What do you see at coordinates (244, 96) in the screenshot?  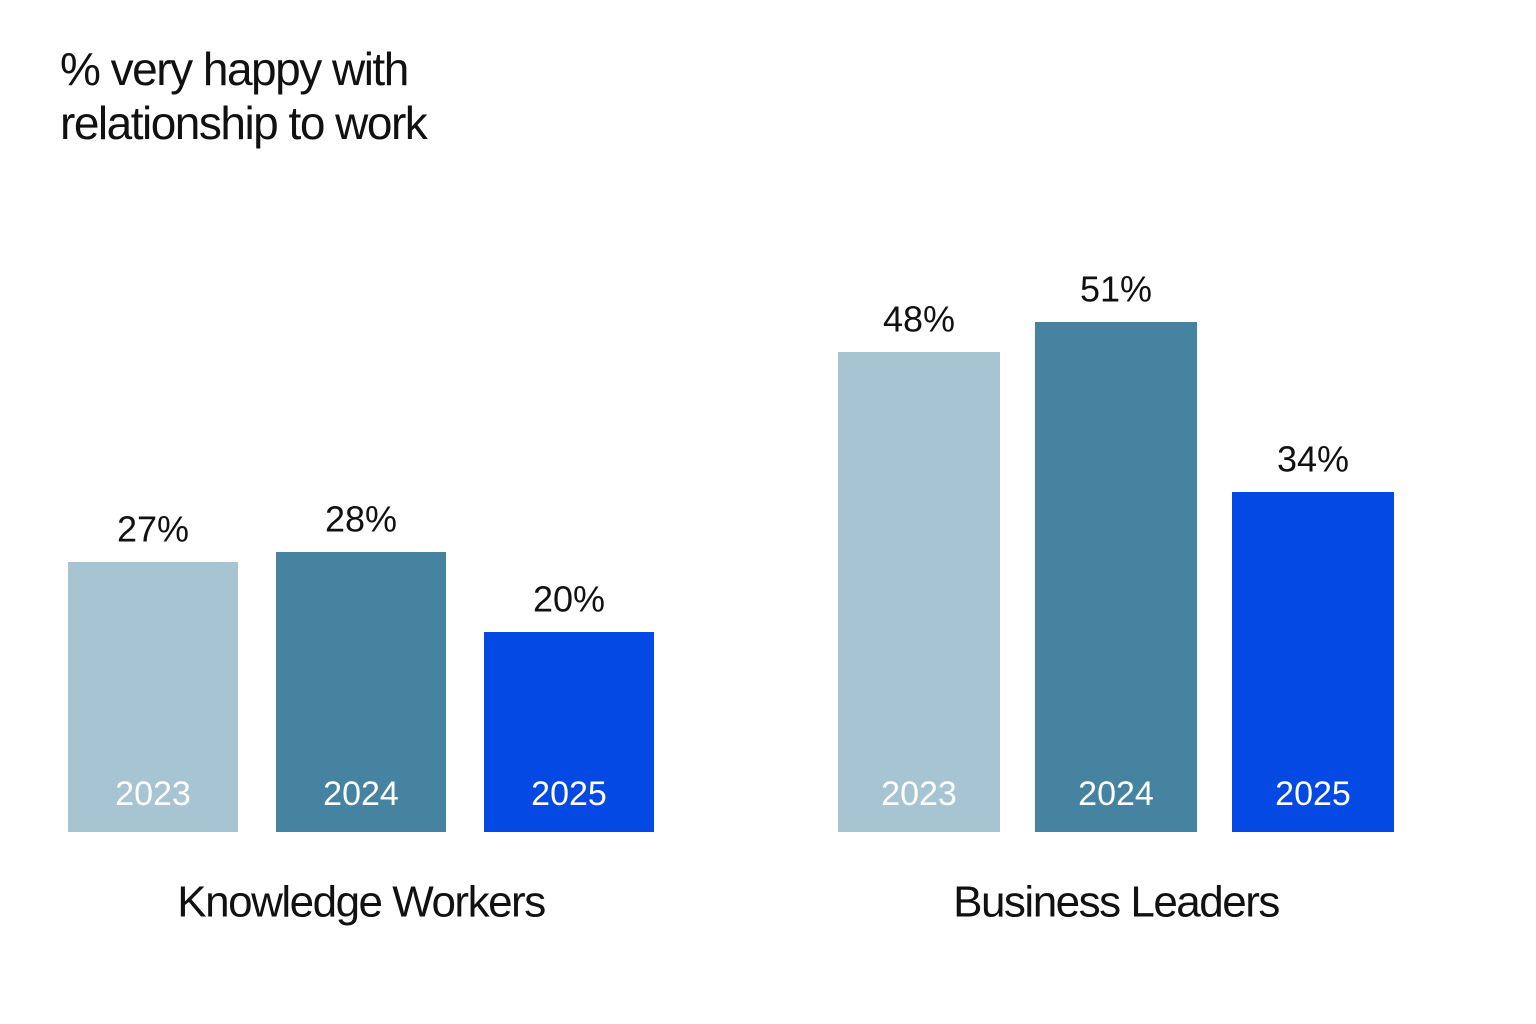 I see `chart-title: % very happy with relationship to work` at bounding box center [244, 96].